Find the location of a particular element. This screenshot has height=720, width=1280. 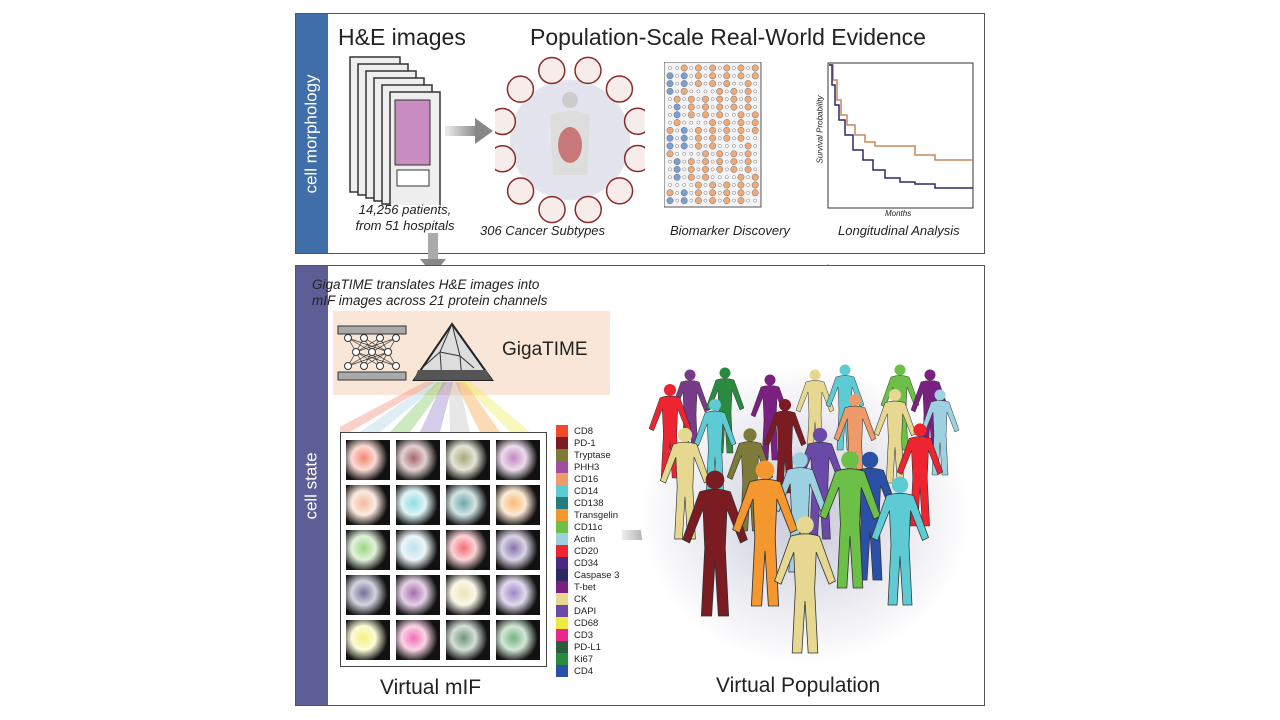

legend-label: CD68 is located at coordinates (586, 623).